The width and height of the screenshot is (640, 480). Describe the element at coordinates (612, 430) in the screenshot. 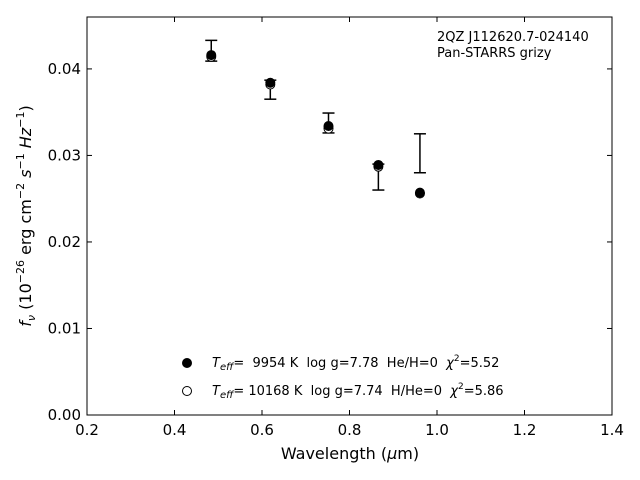

I see `x-tick-label: 1.4` at that location.